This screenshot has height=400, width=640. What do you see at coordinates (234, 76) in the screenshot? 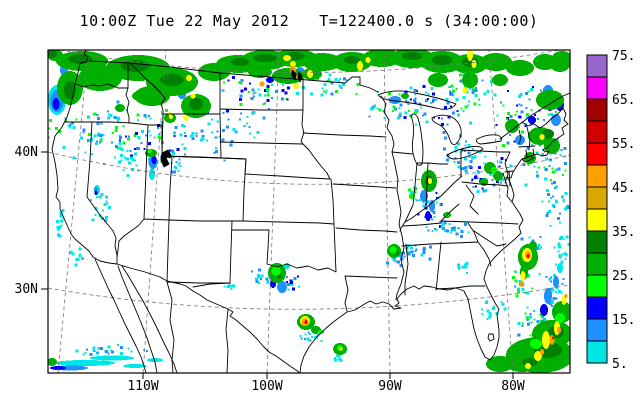
I see `canada-border` at bounding box center [234, 76].